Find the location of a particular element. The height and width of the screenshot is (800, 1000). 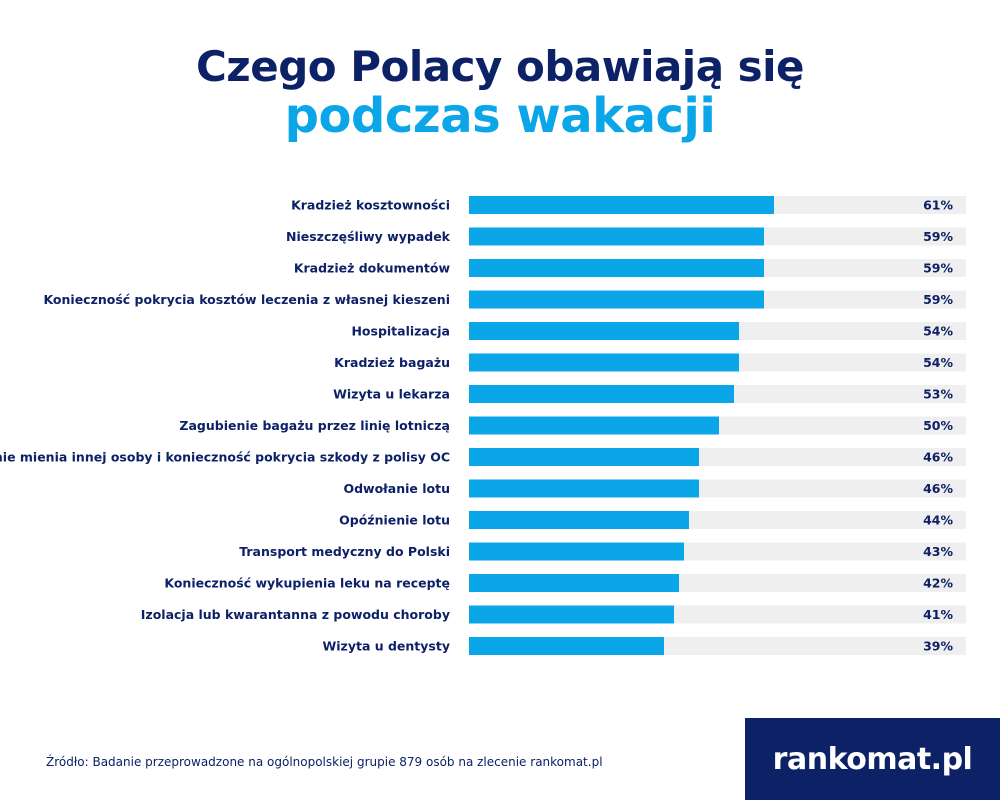

value-label: 43% is located at coordinates (938, 551).